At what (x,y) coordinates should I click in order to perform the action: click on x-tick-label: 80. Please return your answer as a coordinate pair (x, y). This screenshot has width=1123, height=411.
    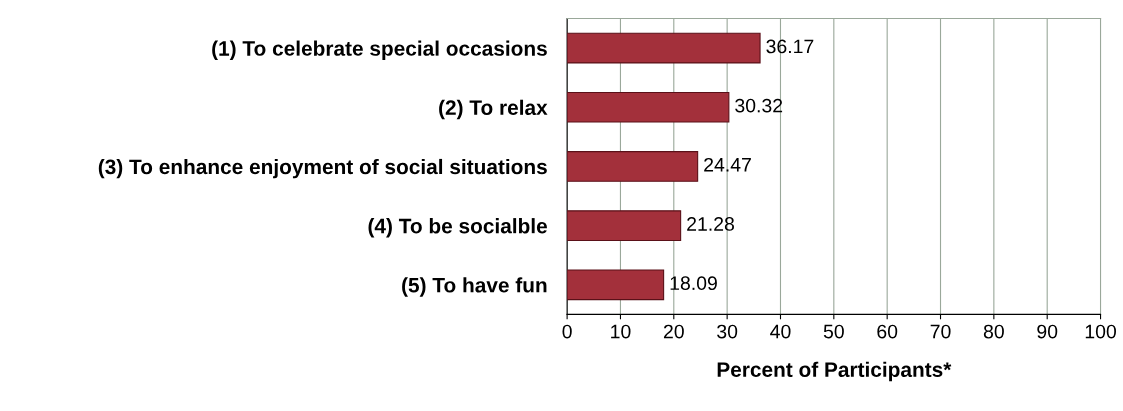
    Looking at the image, I should click on (993, 331).